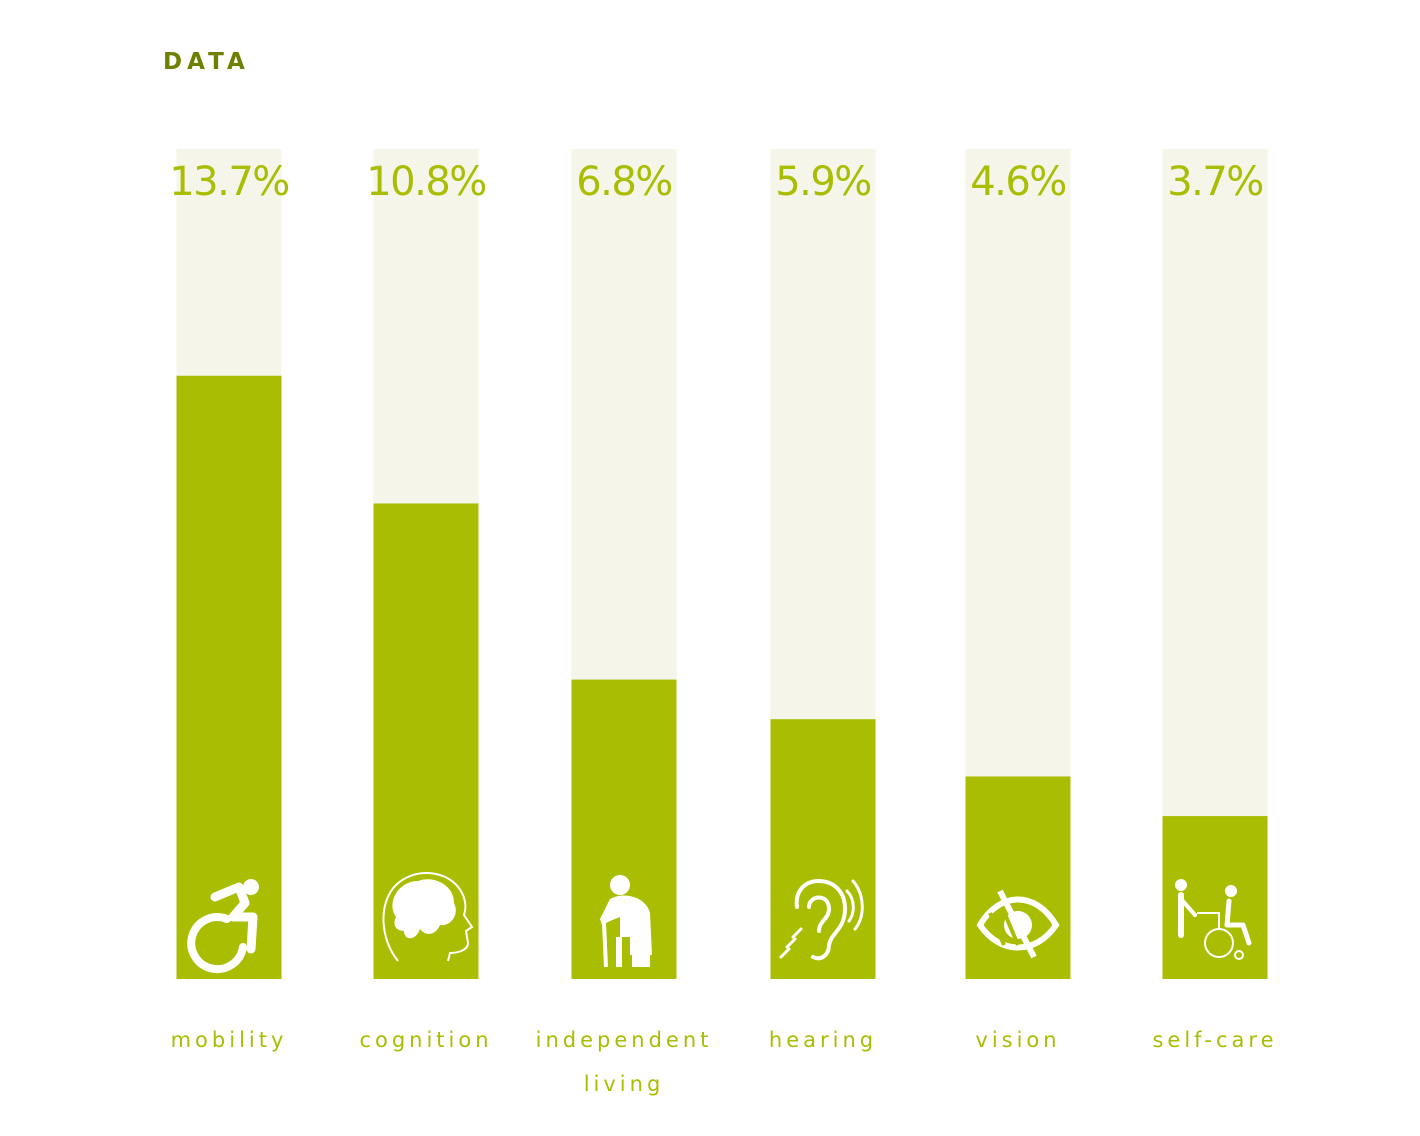  Describe the element at coordinates (229, 182) in the screenshot. I see `value-label-mobility: 13.7%` at that location.